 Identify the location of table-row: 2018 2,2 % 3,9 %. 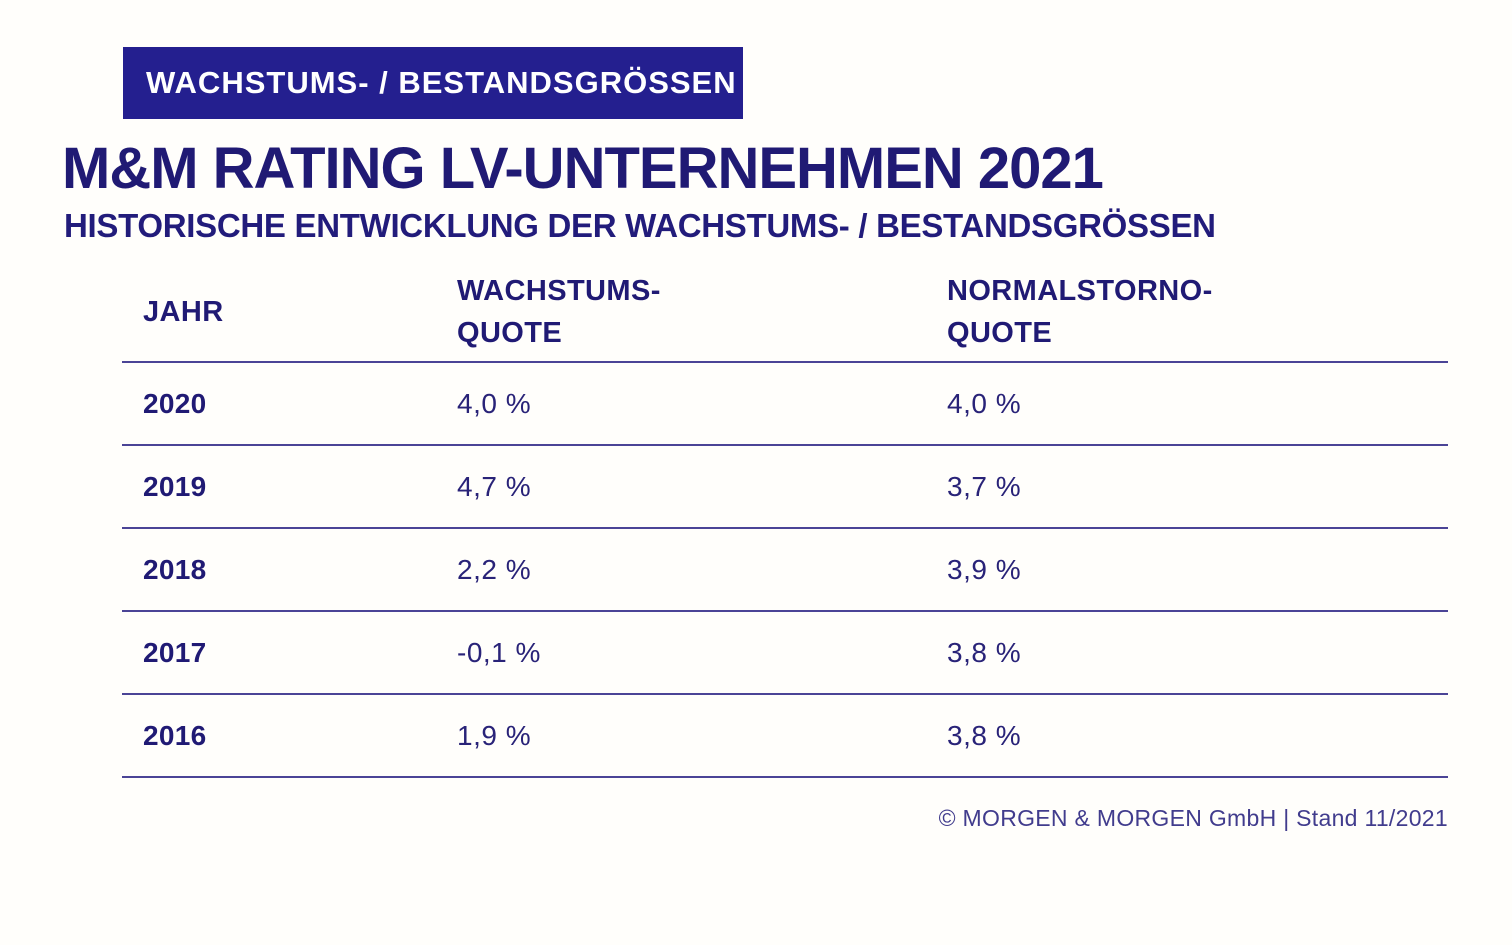
(785, 570).